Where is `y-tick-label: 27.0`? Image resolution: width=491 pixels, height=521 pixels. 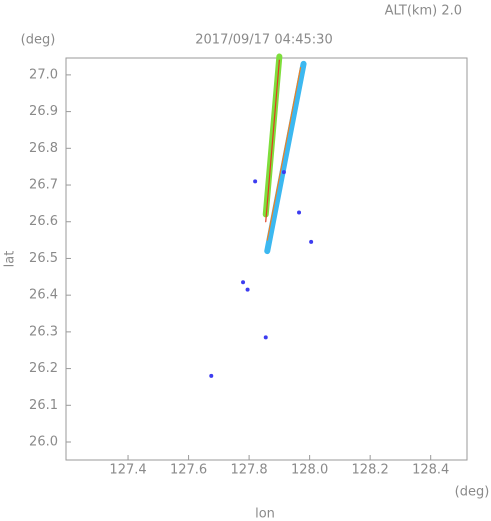 y-tick-label: 27.0 is located at coordinates (43, 74).